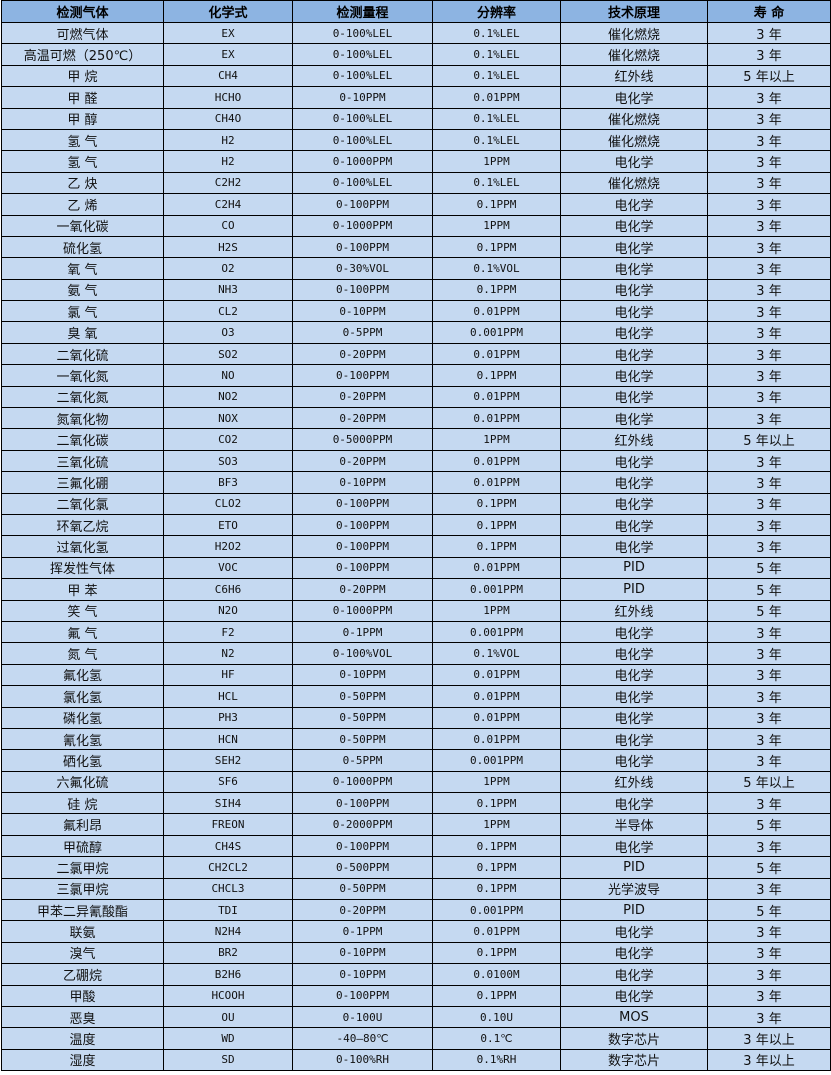 The image size is (831, 1075). Describe the element at coordinates (228, 995) in the screenshot. I see `cell-formula: HCOOH` at that location.